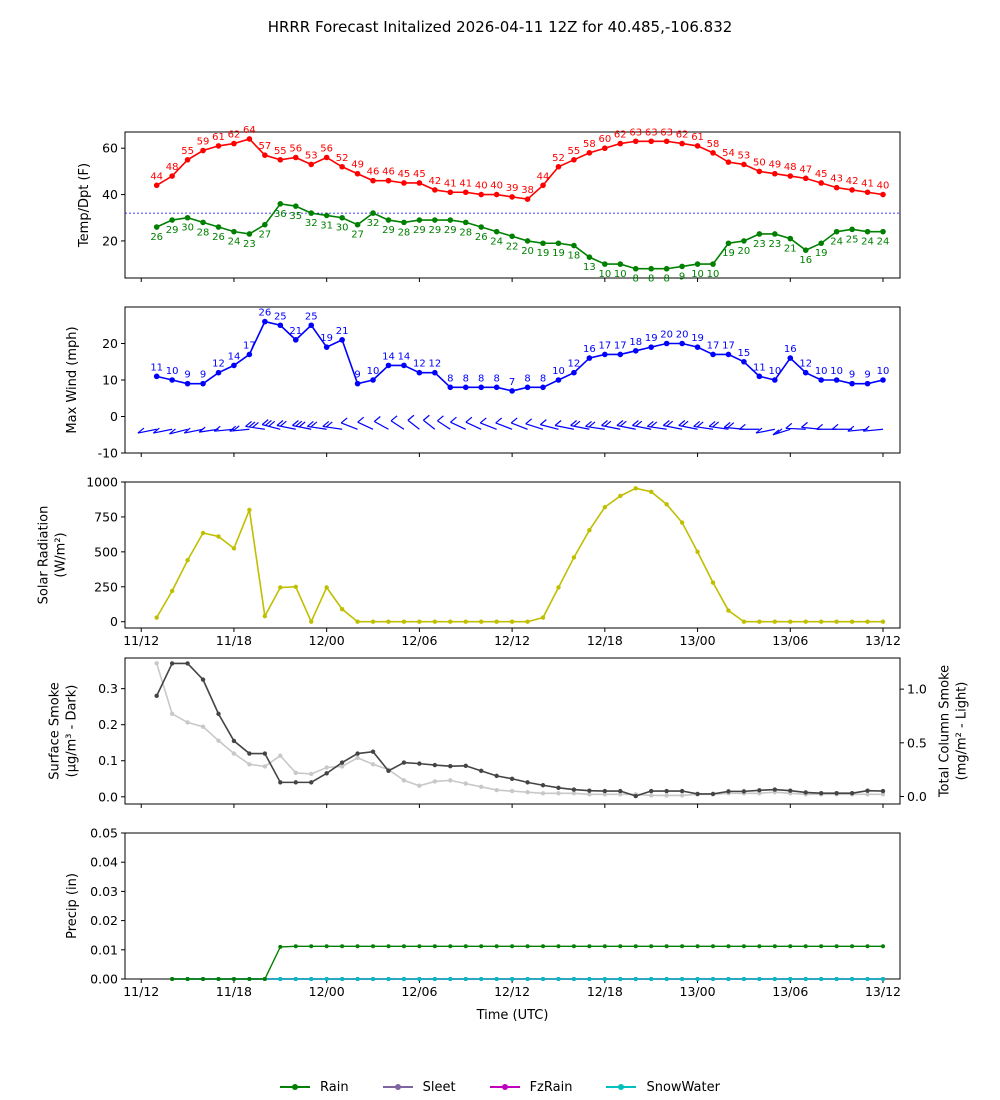 This screenshot has height=1100, width=1000. Describe the element at coordinates (558, 371) in the screenshot. I see `wind-data-label: 10` at that location.